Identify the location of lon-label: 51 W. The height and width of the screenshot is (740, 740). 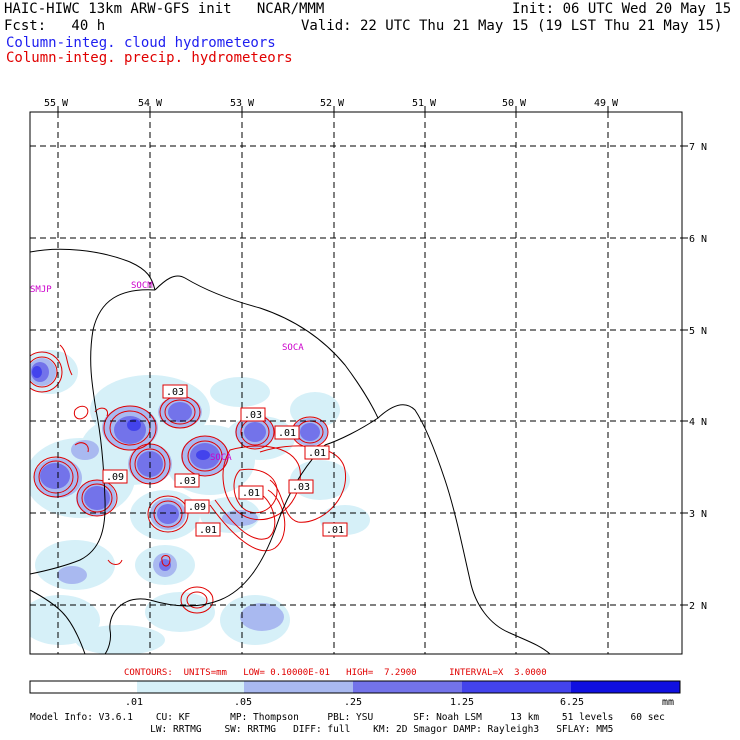
(424, 103).